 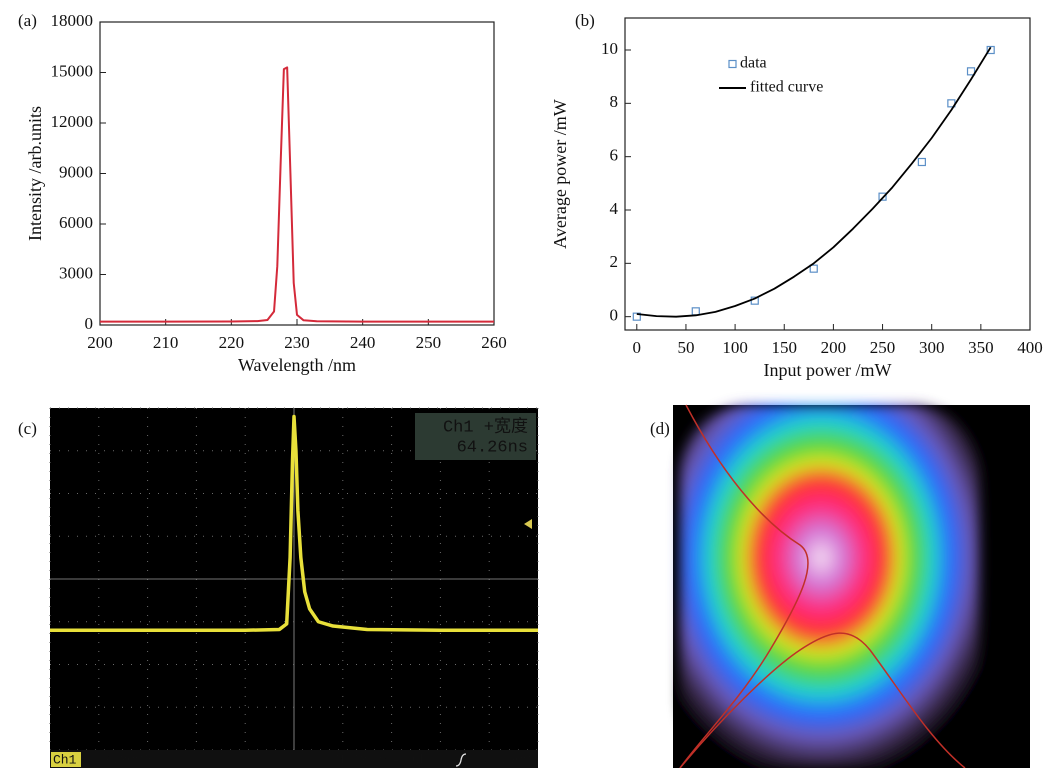 I want to click on trigger-slope, so click(x=461, y=760).